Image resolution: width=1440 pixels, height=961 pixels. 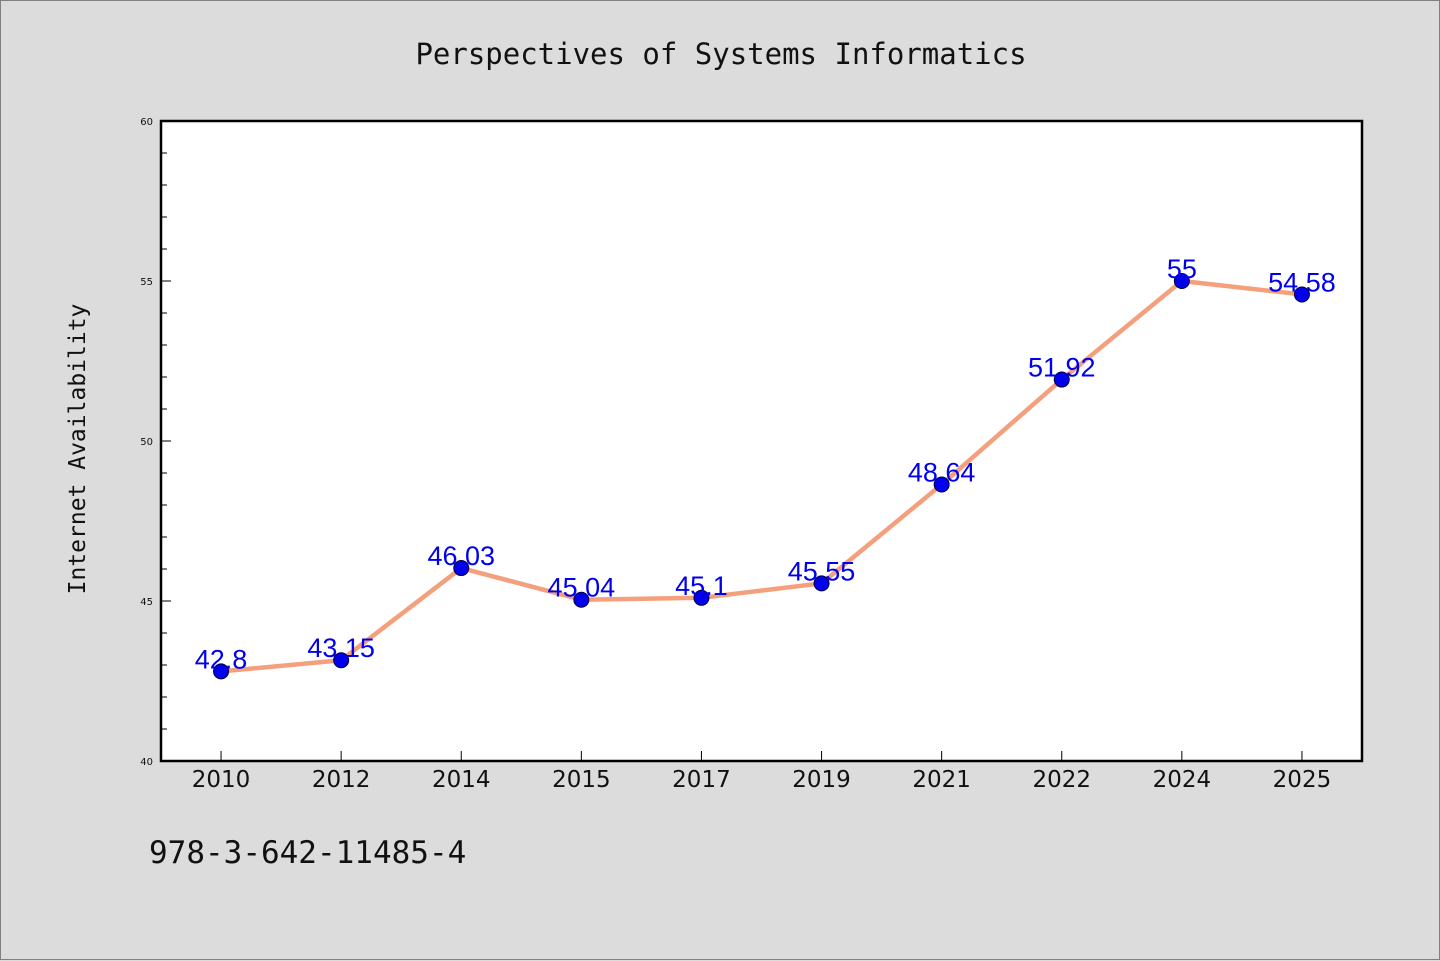 What do you see at coordinates (1302, 282) in the screenshot?
I see `data-label: 54.58` at bounding box center [1302, 282].